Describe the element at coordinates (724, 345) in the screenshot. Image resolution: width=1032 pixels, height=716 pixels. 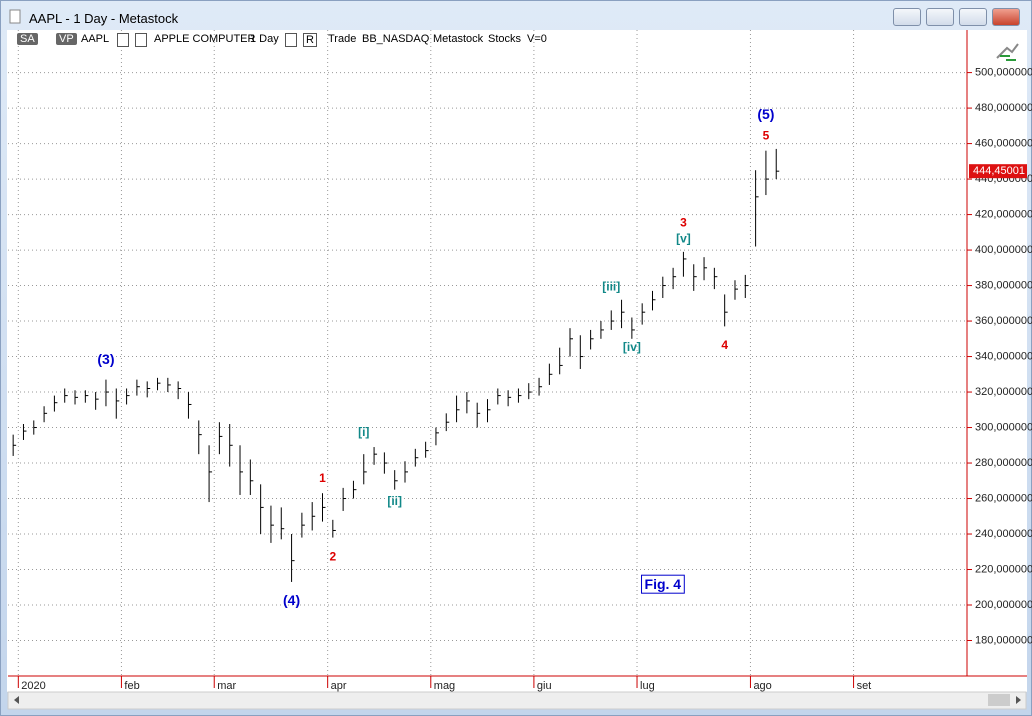
I see `annotation: 4` at that location.